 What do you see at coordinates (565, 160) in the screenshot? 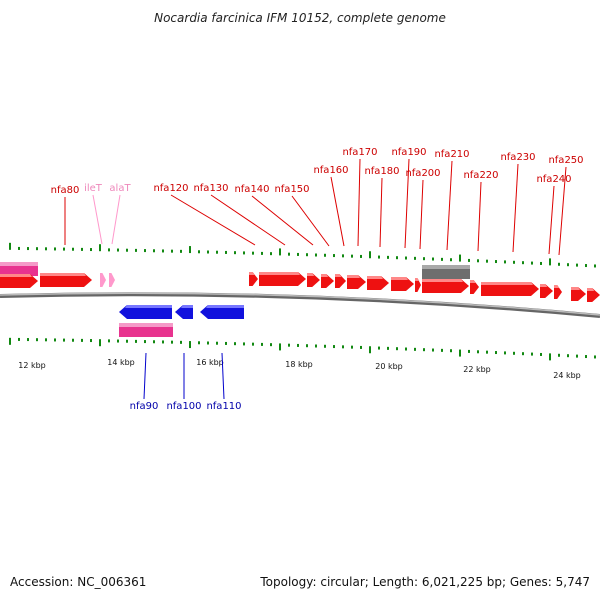
I see `gene-label: nfa250` at bounding box center [565, 160].